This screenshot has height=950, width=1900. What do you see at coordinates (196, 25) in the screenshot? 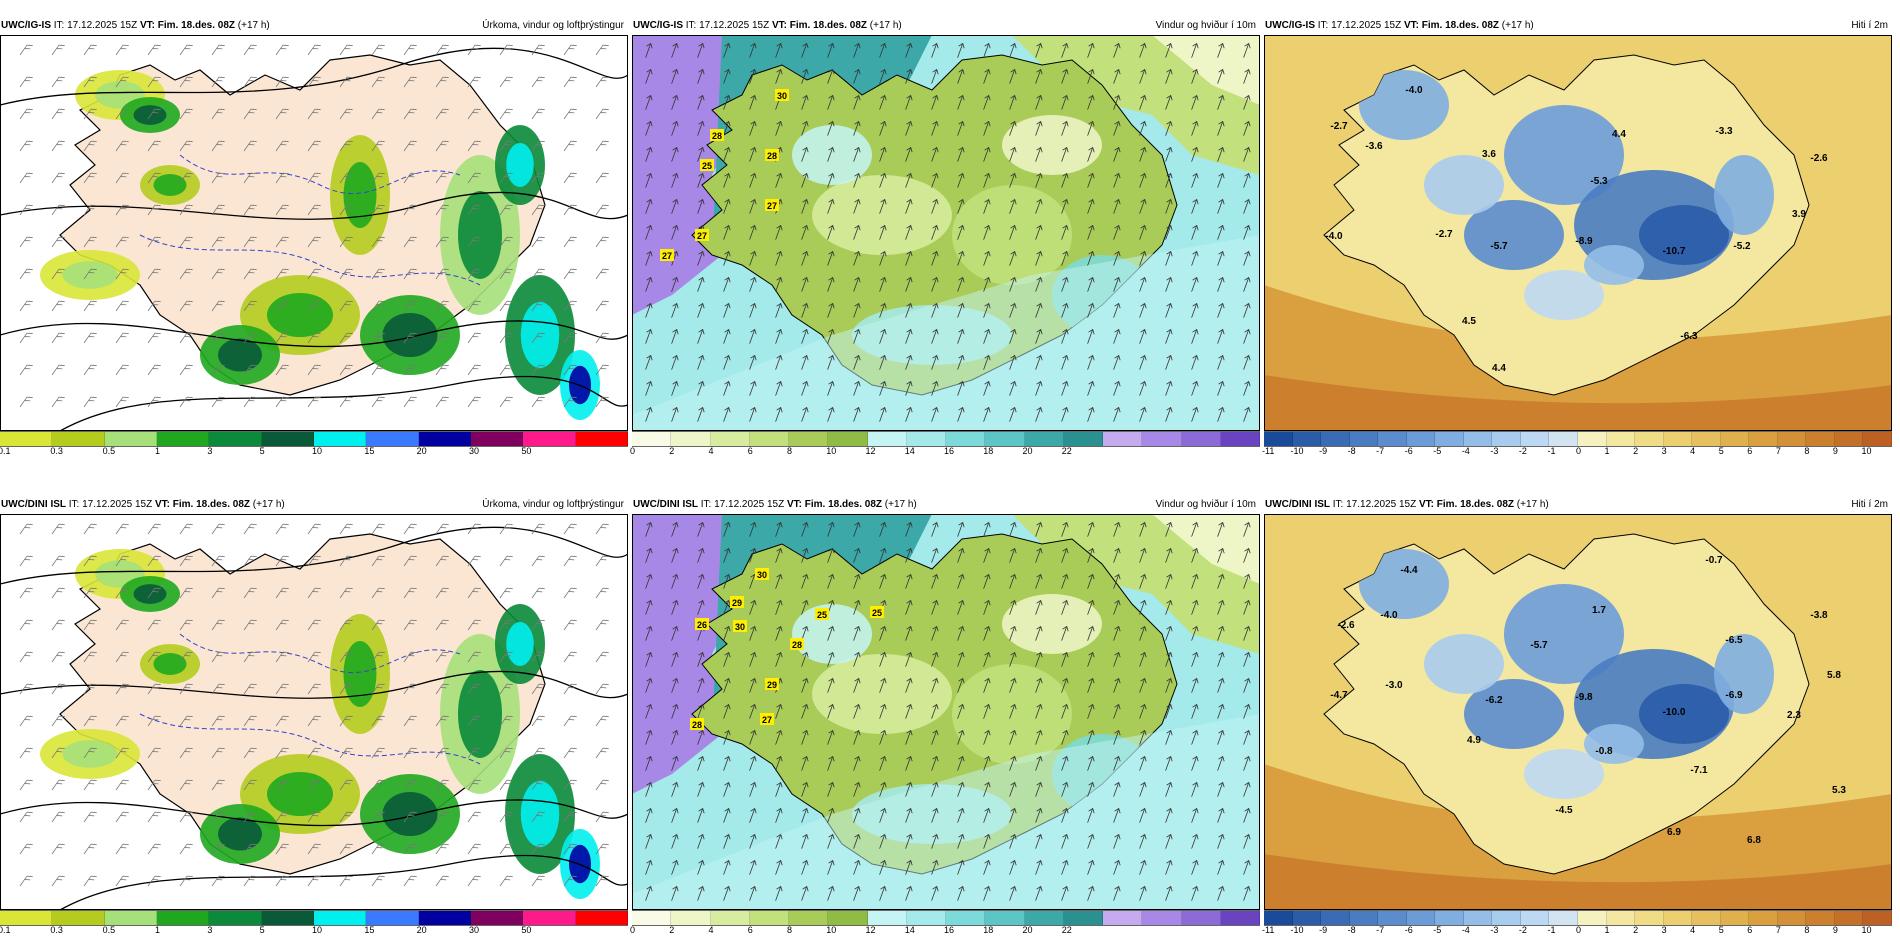
I see `valid-time: Fim. 18.des. 08Z` at bounding box center [196, 25].